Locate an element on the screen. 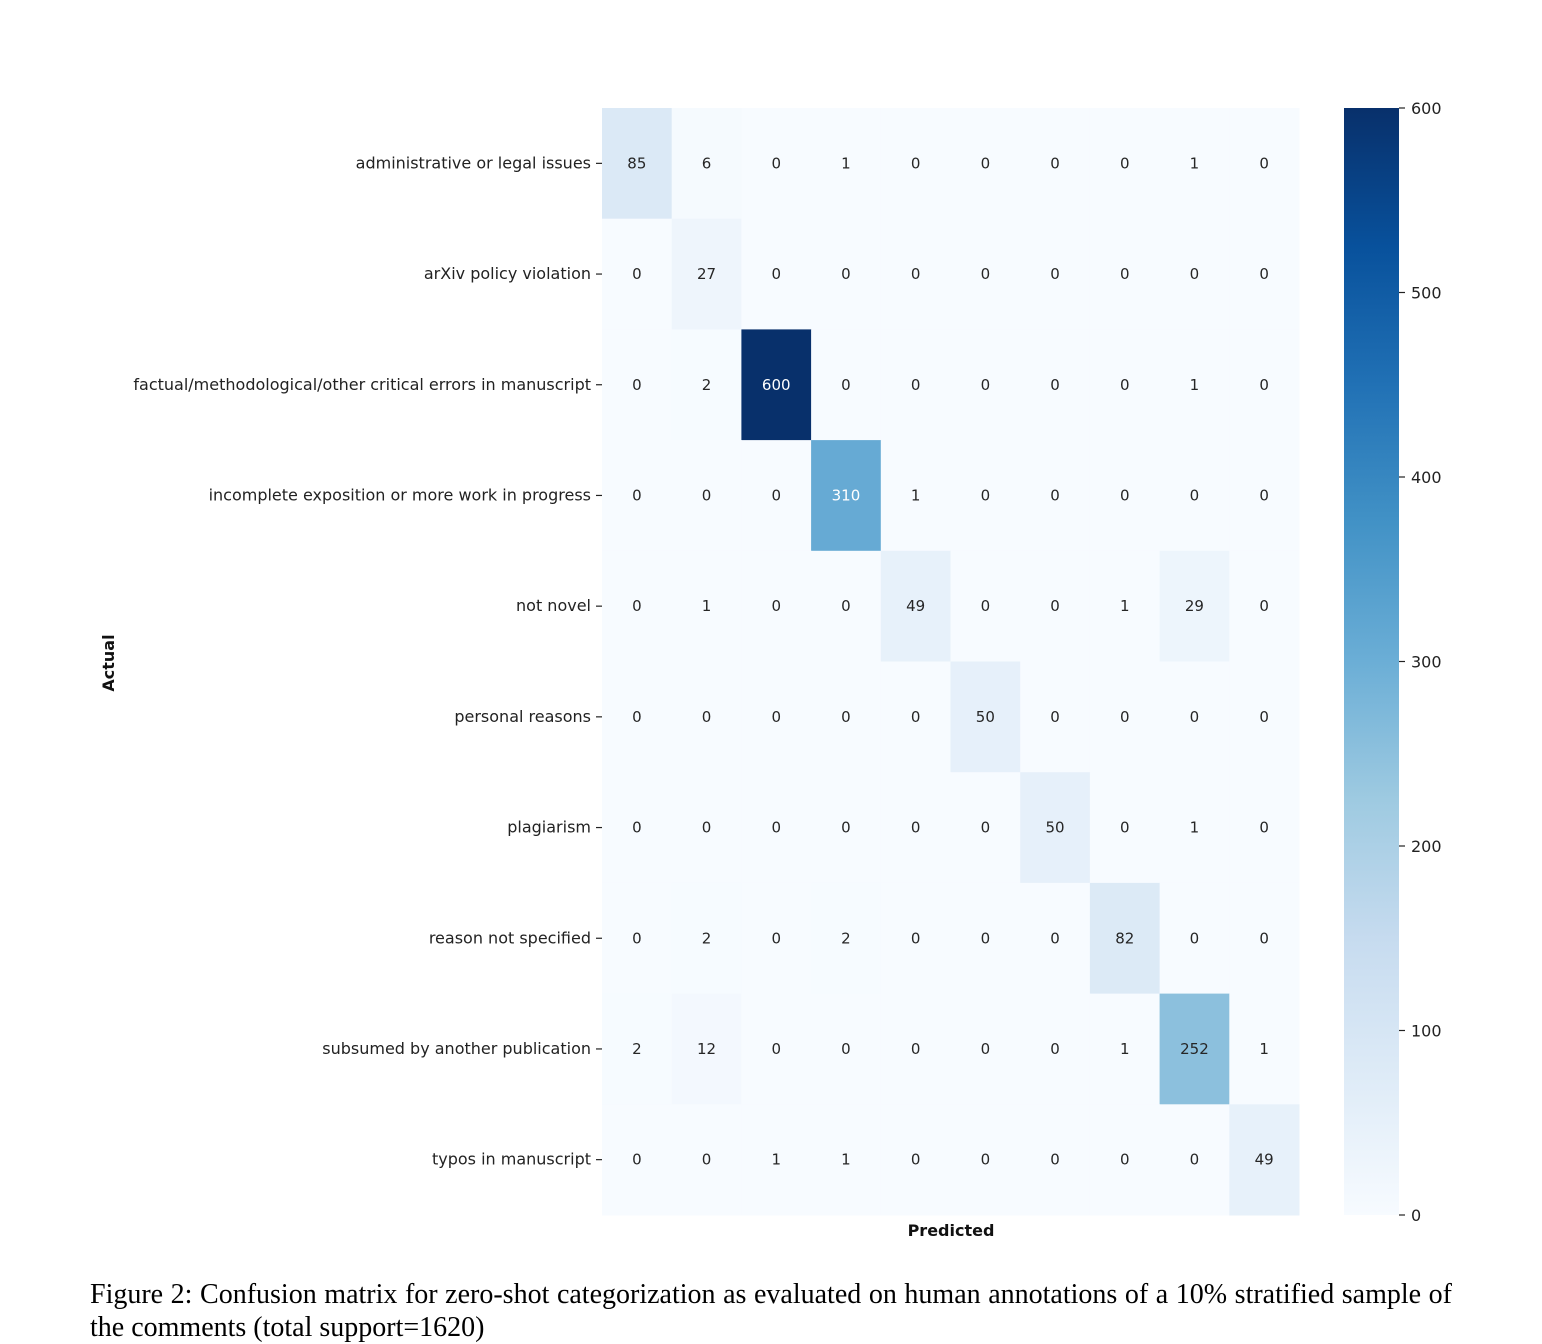 The height and width of the screenshot is (1344, 1542). heatmap-cell-label: 29 is located at coordinates (1194, 606).